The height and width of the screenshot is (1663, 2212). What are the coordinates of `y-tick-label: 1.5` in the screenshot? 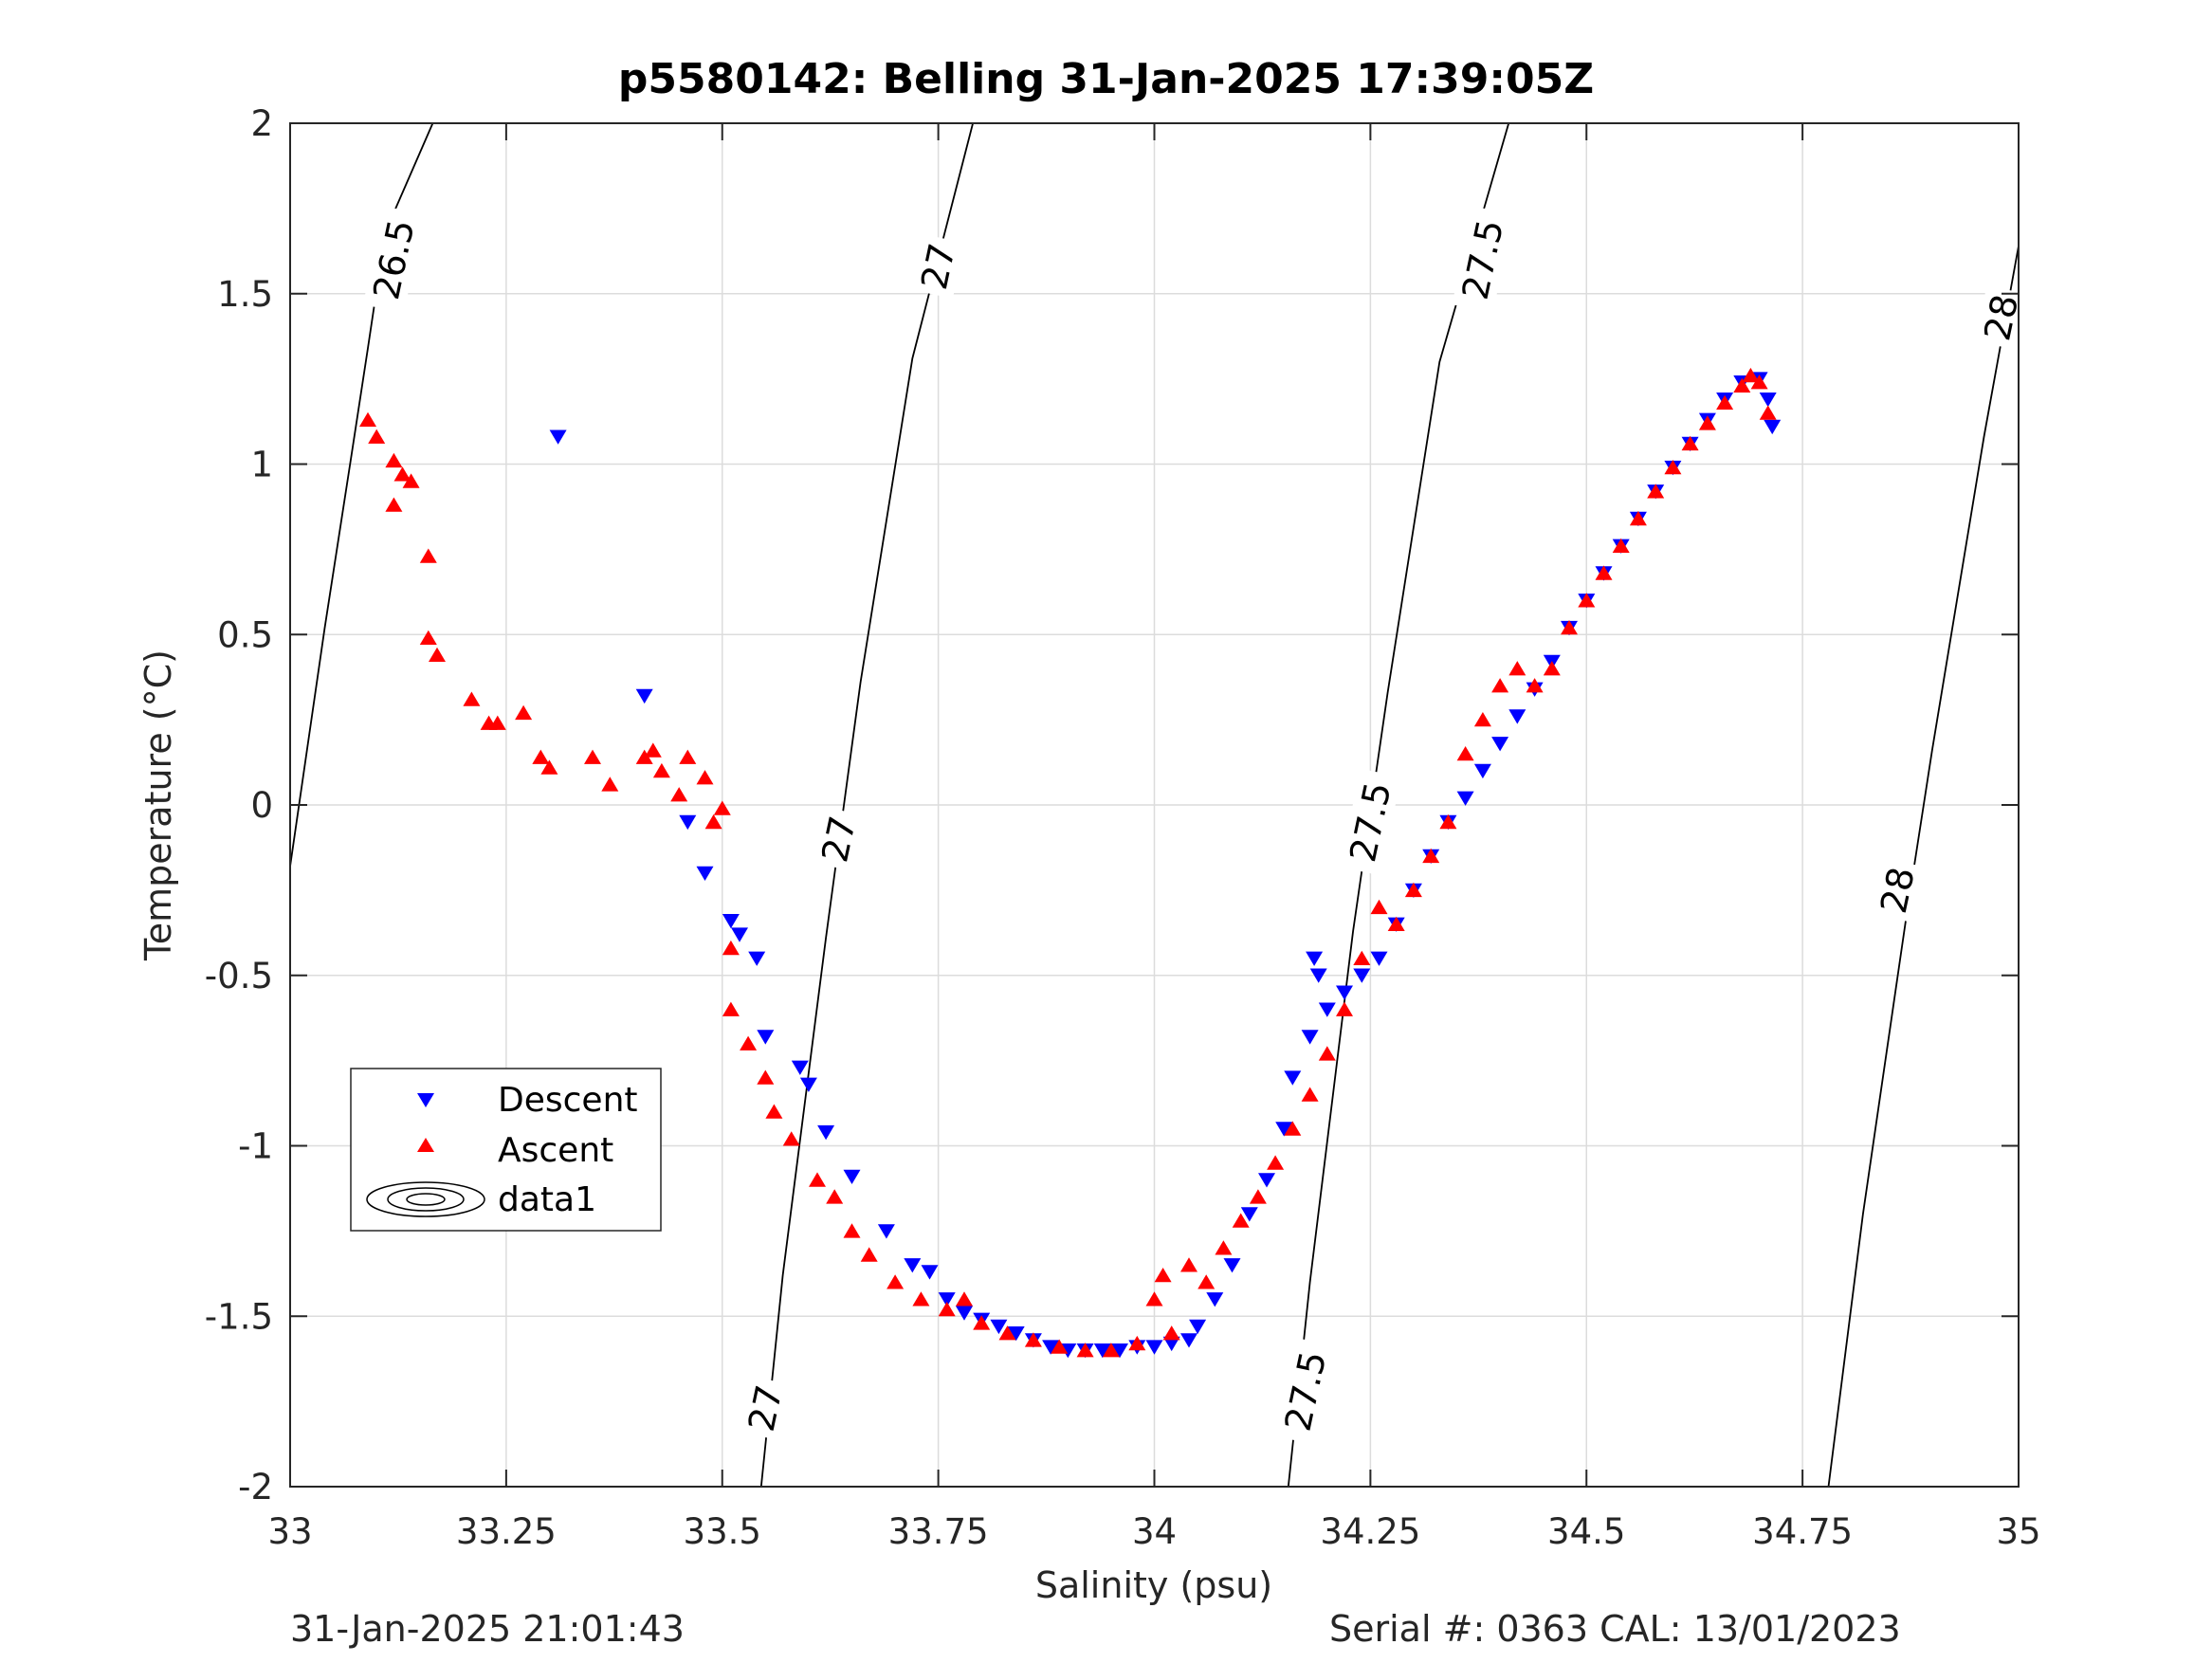 It's located at (245, 294).